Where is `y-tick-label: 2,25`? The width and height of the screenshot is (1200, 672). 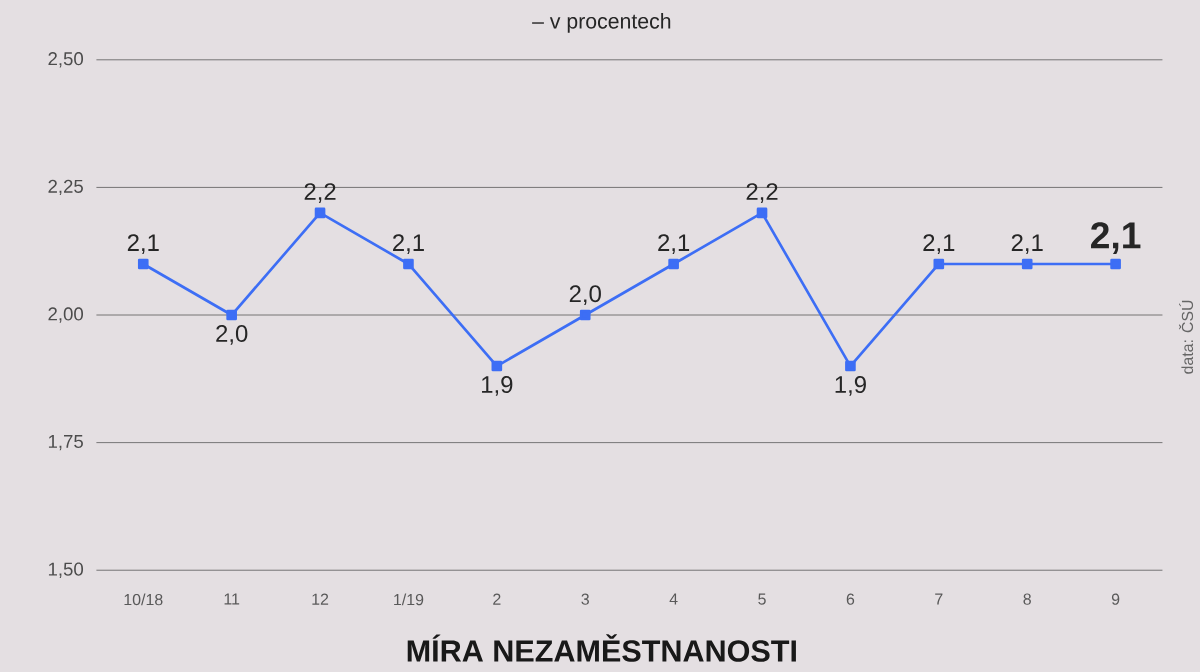 y-tick-label: 2,25 is located at coordinates (65, 187).